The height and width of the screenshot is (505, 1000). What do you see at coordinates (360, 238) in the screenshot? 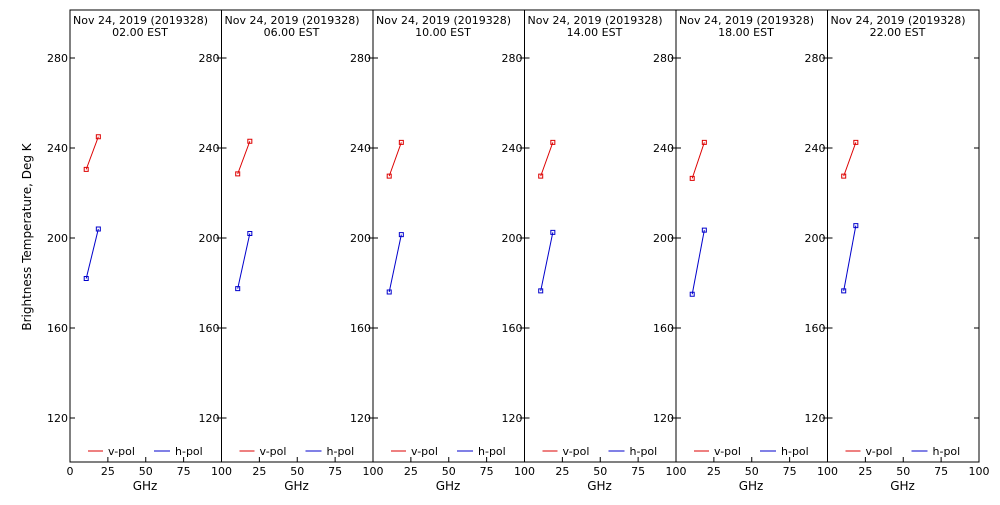
I see `panel-3-ytick-label: 200` at bounding box center [360, 238].